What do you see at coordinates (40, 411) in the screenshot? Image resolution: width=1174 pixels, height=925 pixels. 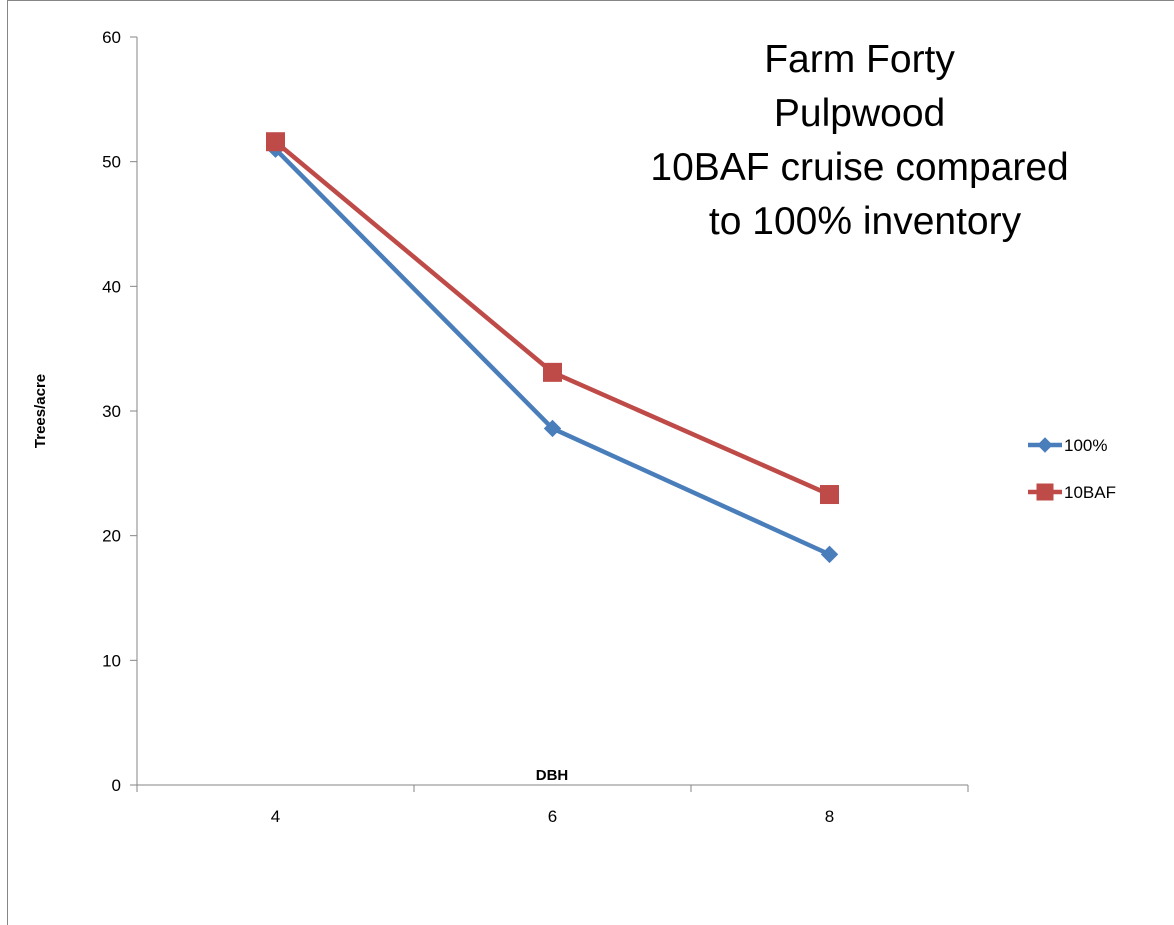 I see `y-axis-title: Trees/acre` at bounding box center [40, 411].